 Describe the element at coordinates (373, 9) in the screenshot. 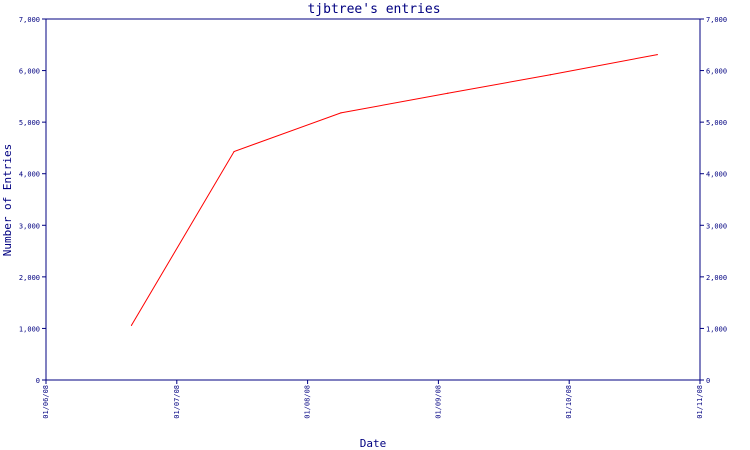

I see `chart-title: tjbtree's entries` at that location.